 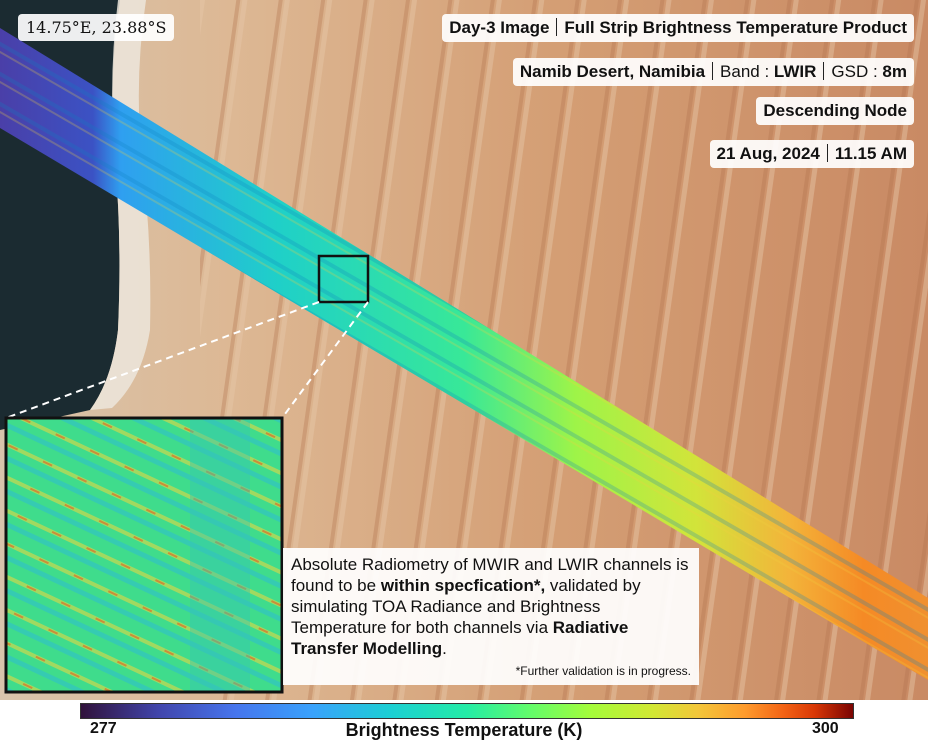 I want to click on time-label: 11.15 AM, so click(x=870, y=153).